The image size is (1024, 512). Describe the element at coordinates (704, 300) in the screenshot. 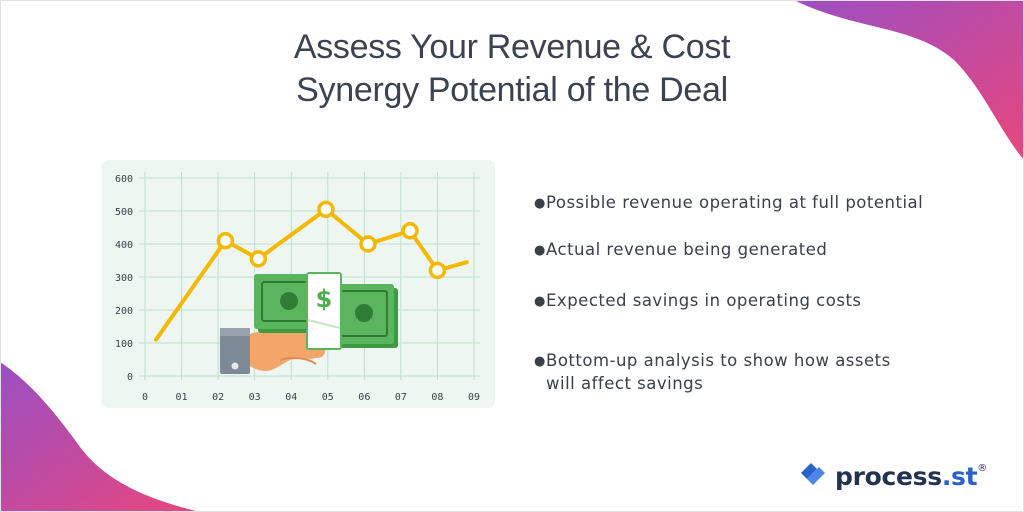

I see `bullet-text: Expected savings in operating costs` at that location.